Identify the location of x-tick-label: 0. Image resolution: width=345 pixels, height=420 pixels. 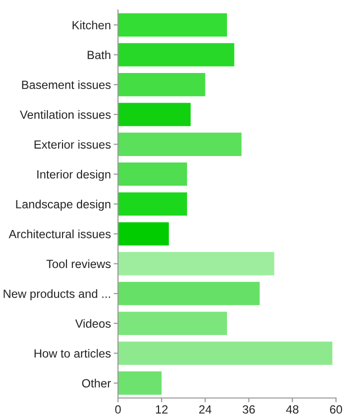
(118, 409).